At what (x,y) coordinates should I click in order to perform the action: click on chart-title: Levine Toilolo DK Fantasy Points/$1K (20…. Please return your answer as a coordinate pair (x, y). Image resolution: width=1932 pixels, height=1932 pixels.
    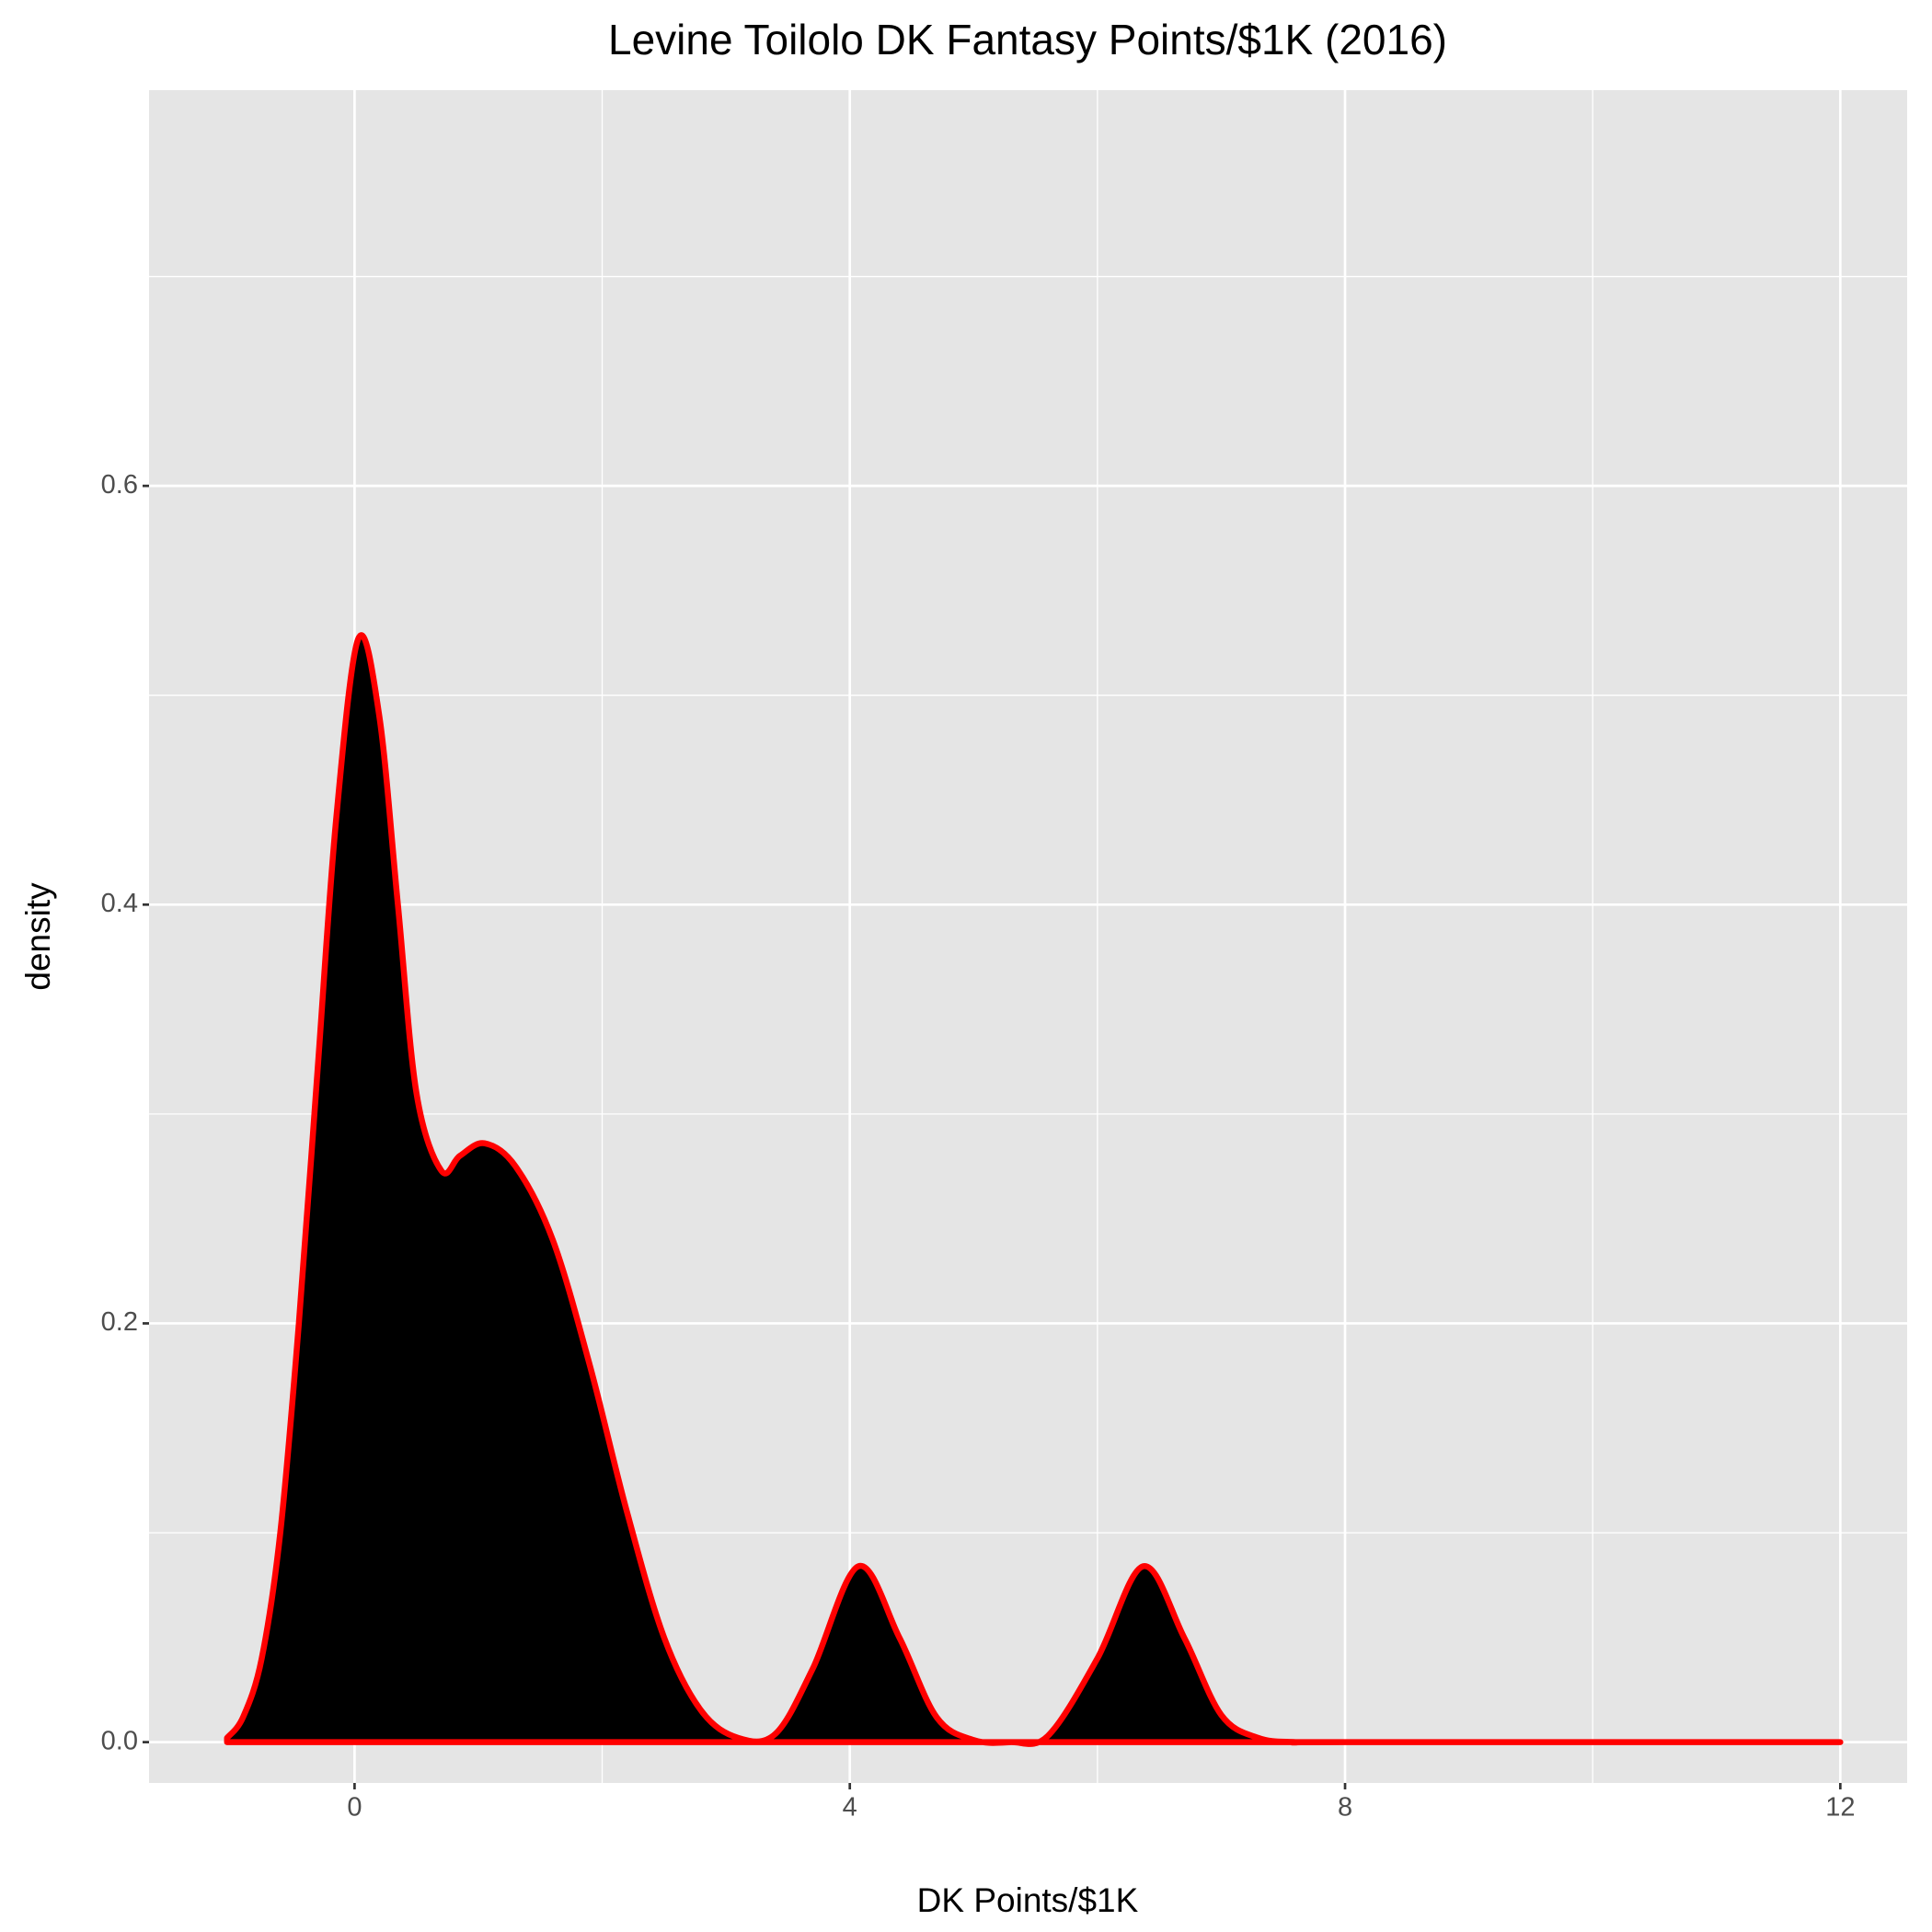
    Looking at the image, I should click on (1027, 39).